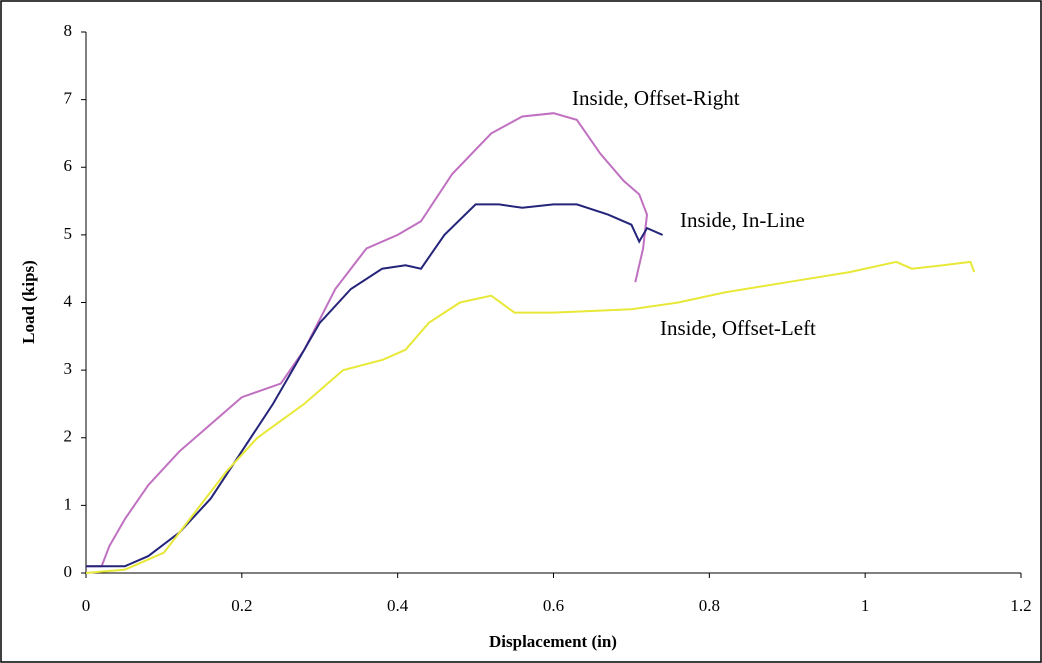  I want to click on y-tick-label: 3, so click(68, 368).